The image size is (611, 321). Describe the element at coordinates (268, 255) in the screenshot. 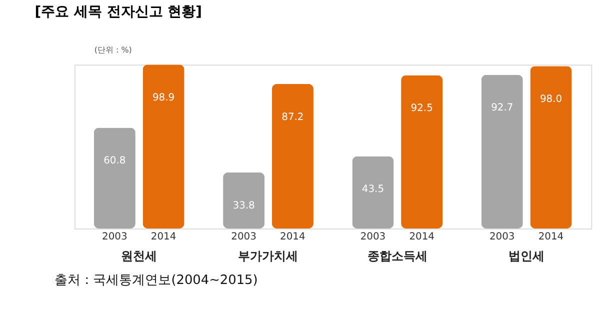

I see `x-tick-label: 부가가치세` at that location.